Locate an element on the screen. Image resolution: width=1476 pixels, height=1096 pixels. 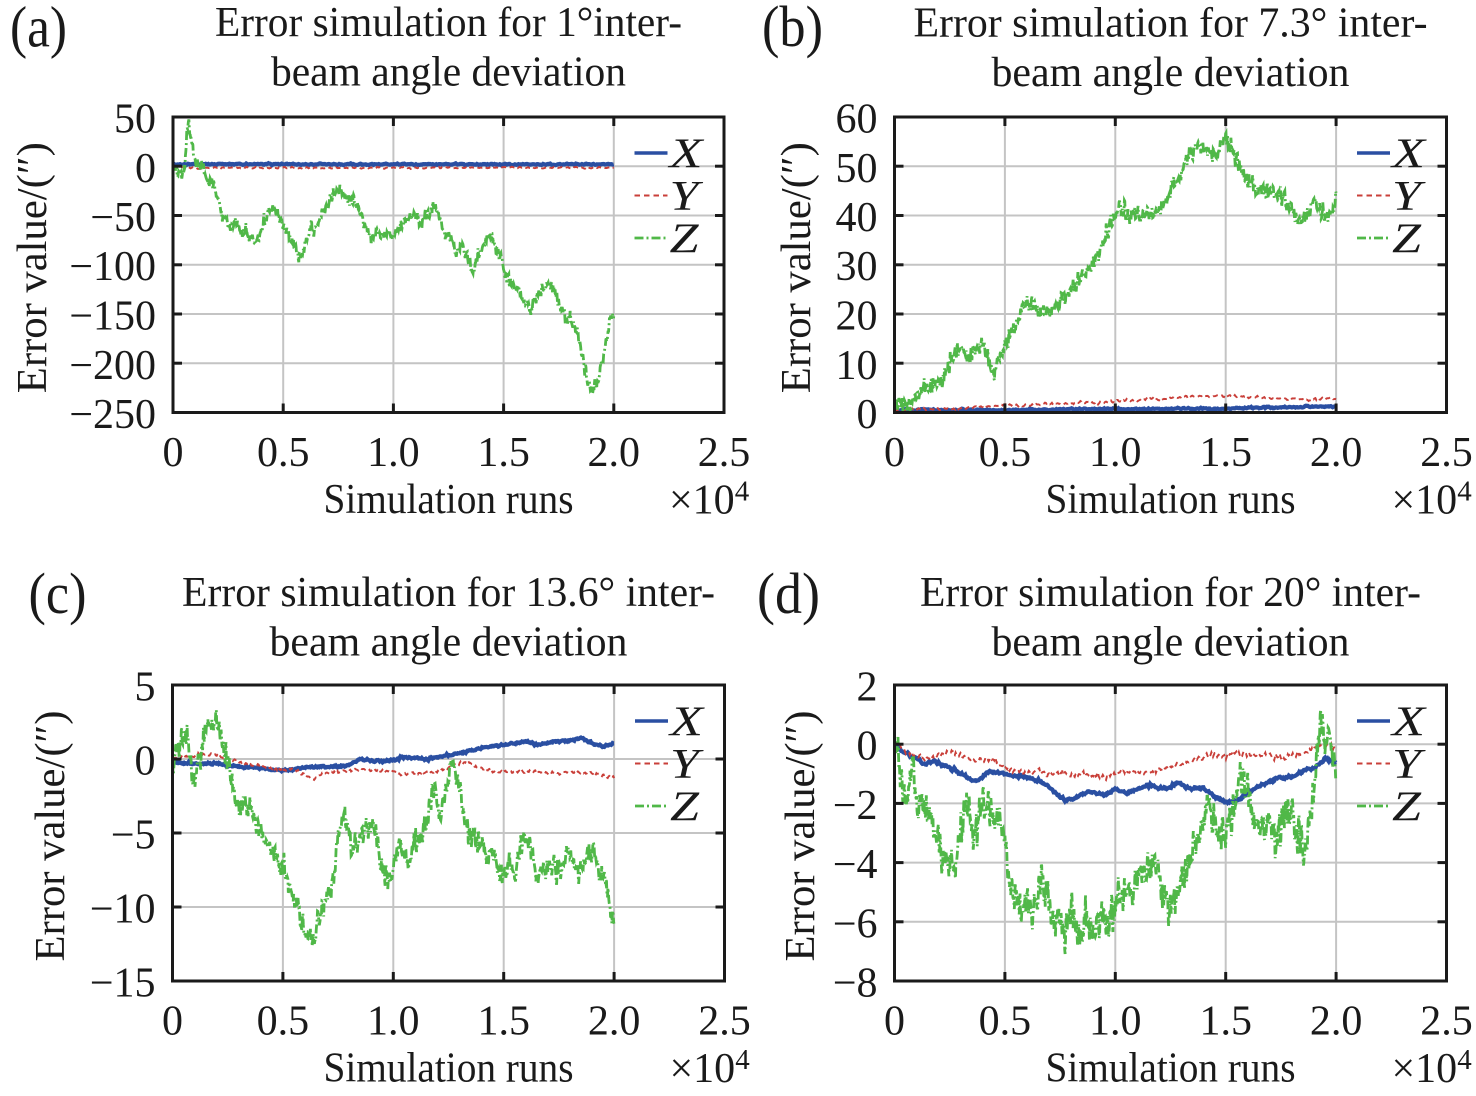
svg-text: (c) is located at coordinates (58, 593).